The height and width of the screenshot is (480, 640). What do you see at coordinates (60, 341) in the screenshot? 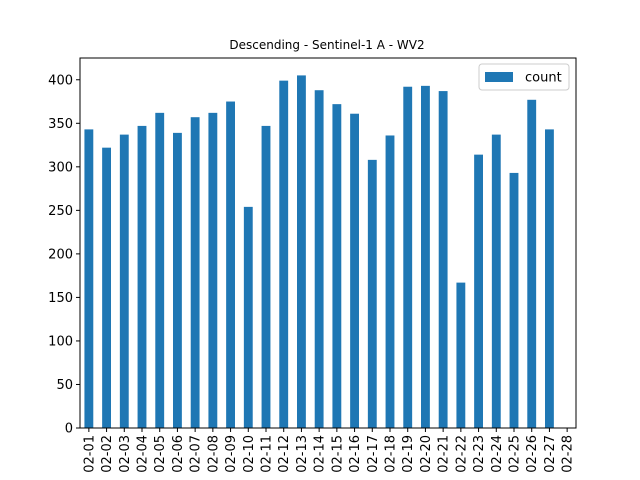
I see `y-tick-label: 100` at bounding box center [60, 341].